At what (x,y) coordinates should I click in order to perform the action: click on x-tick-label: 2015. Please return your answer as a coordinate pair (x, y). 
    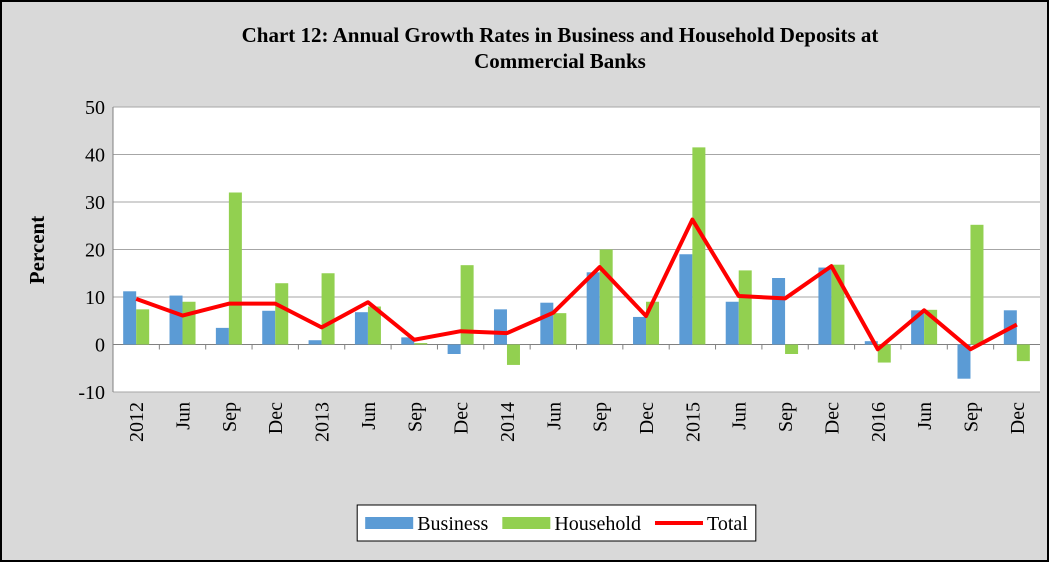
    Looking at the image, I should click on (693, 422).